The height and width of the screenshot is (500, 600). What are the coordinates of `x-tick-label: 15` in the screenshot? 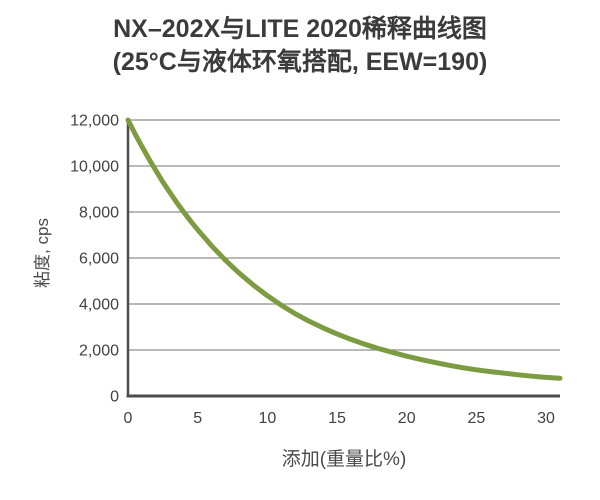 It's located at (337, 418).